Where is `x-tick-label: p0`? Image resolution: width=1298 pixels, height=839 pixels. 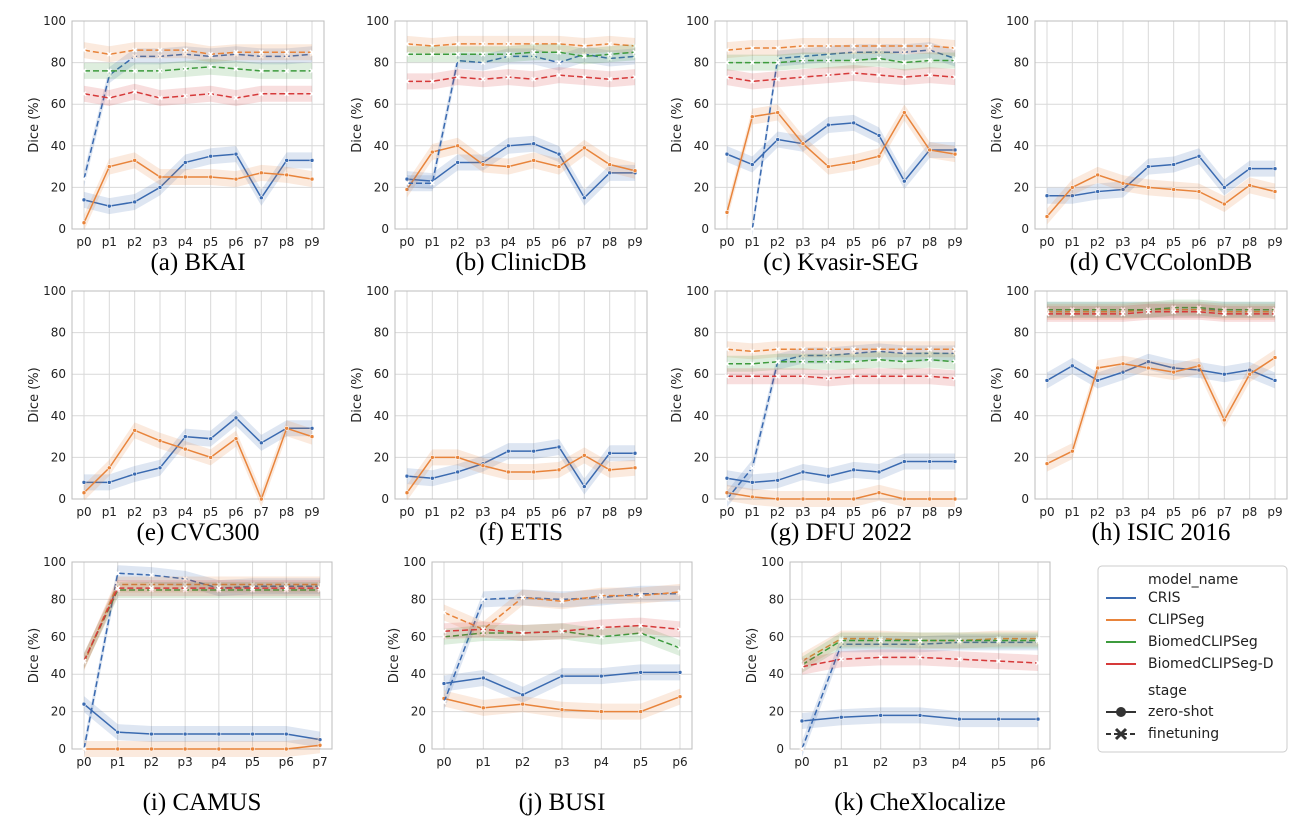 x-tick-label: p0 is located at coordinates (406, 242).